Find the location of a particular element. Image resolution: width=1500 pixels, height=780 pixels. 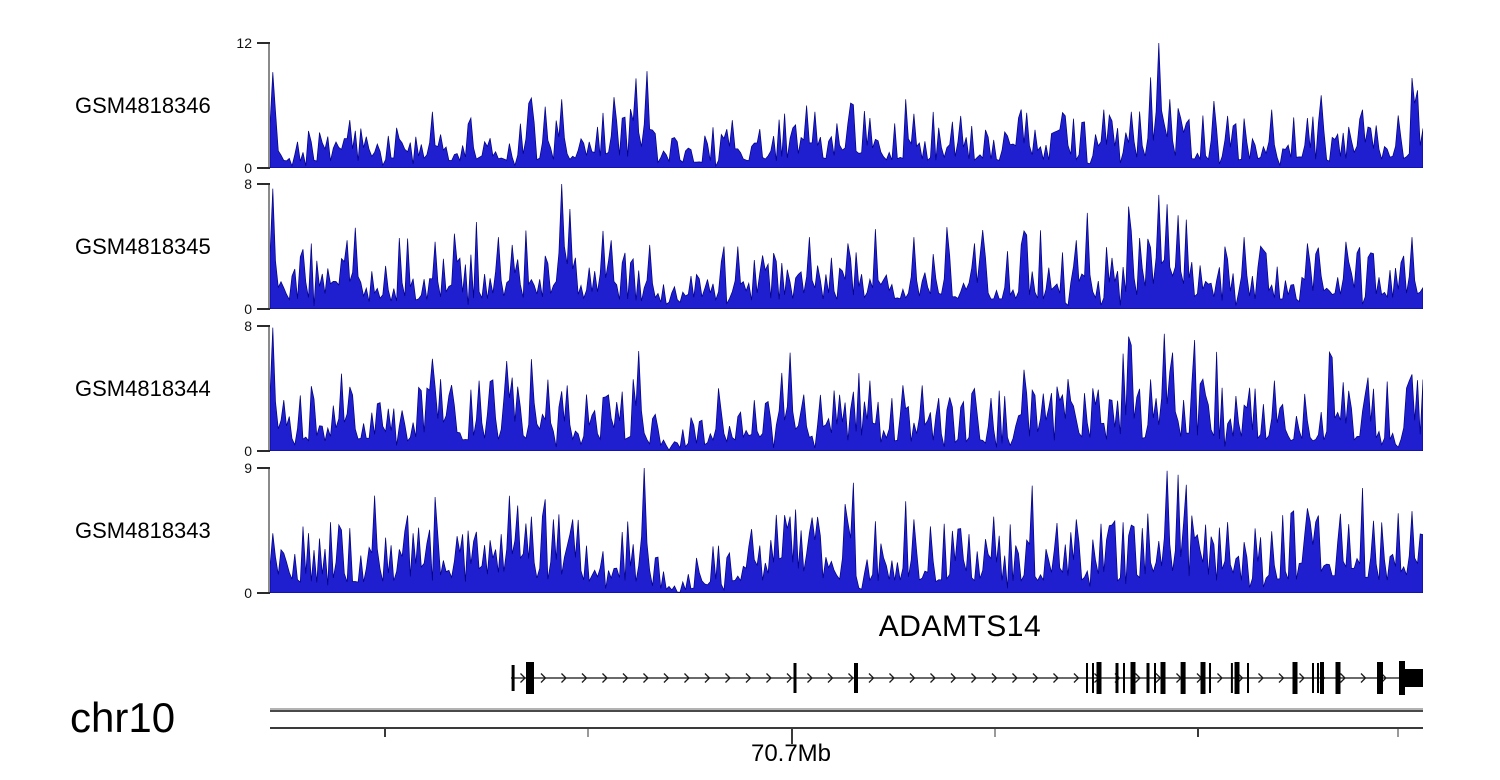

track-label: GSM4818343 is located at coordinates (143, 530).